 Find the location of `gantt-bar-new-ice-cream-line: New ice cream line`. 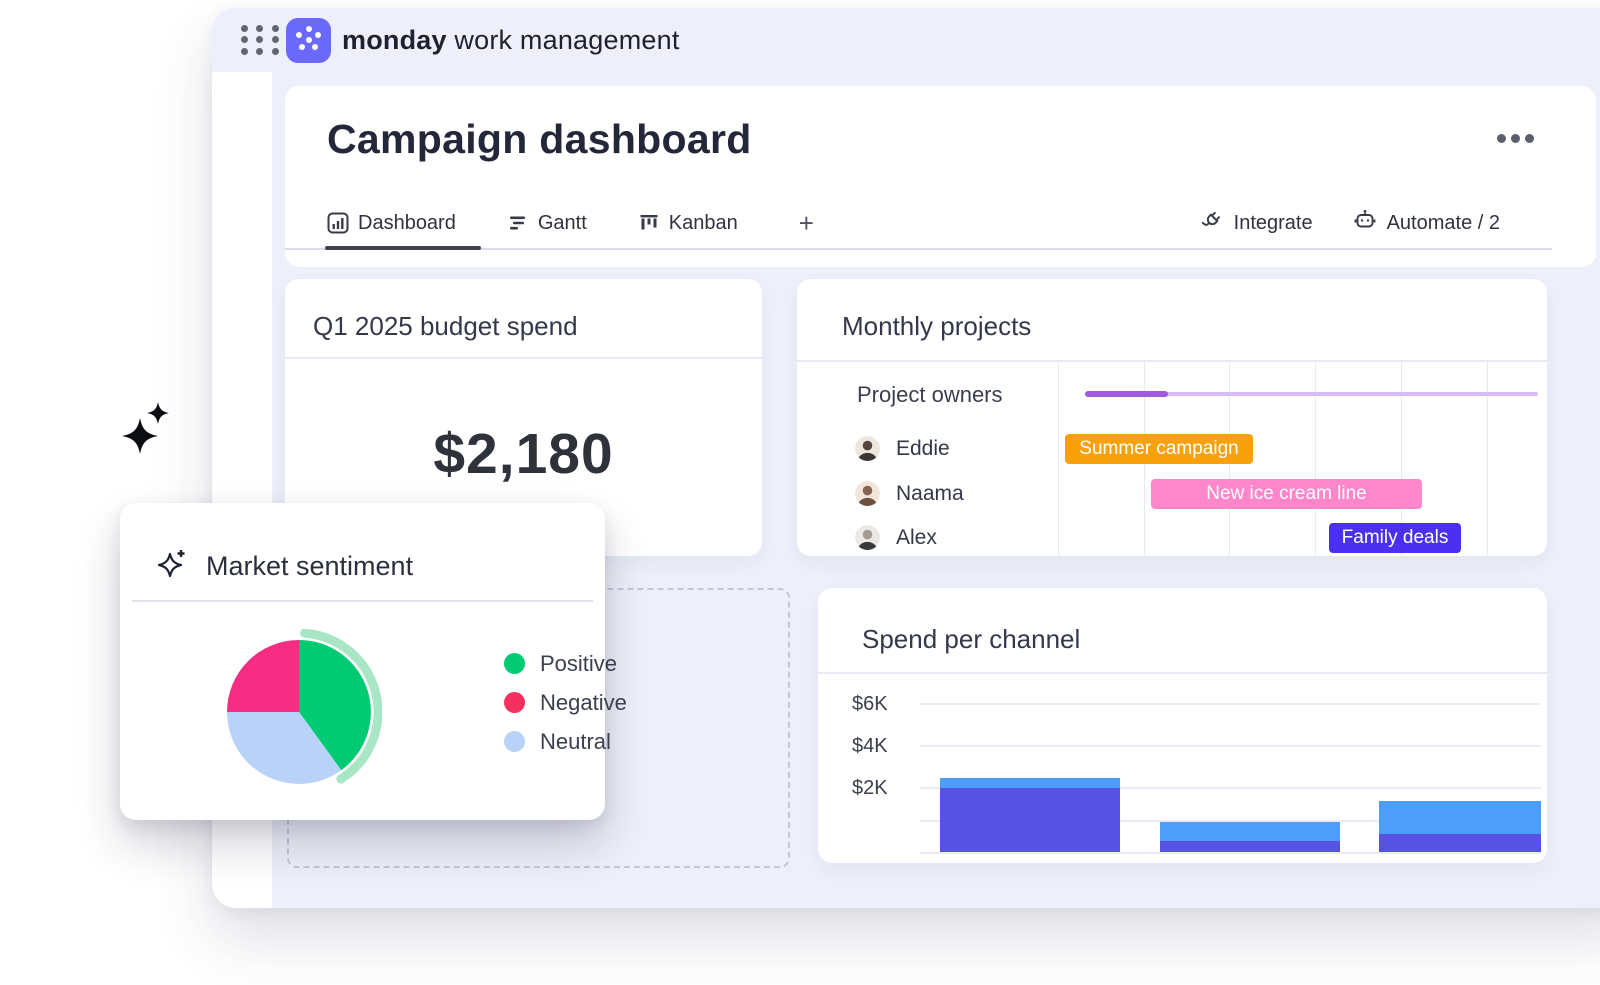

gantt-bar-new-ice-cream-line: New ice cream line is located at coordinates (1286, 494).